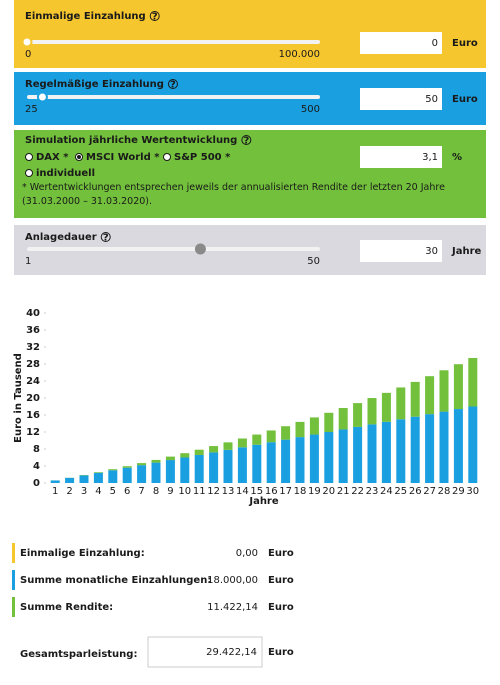  Describe the element at coordinates (61, 237) in the screenshot. I see `panel-title: Anlagedauer` at that location.